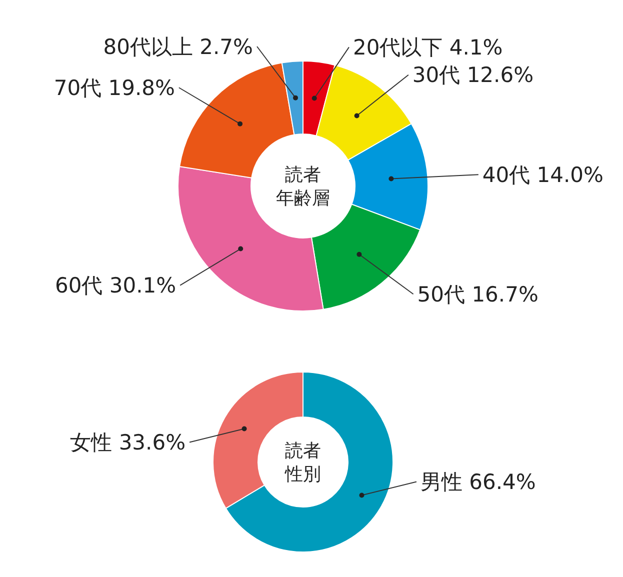  What do you see at coordinates (114, 88) in the screenshot?
I see `slice-label: 70代 19.8%` at bounding box center [114, 88].